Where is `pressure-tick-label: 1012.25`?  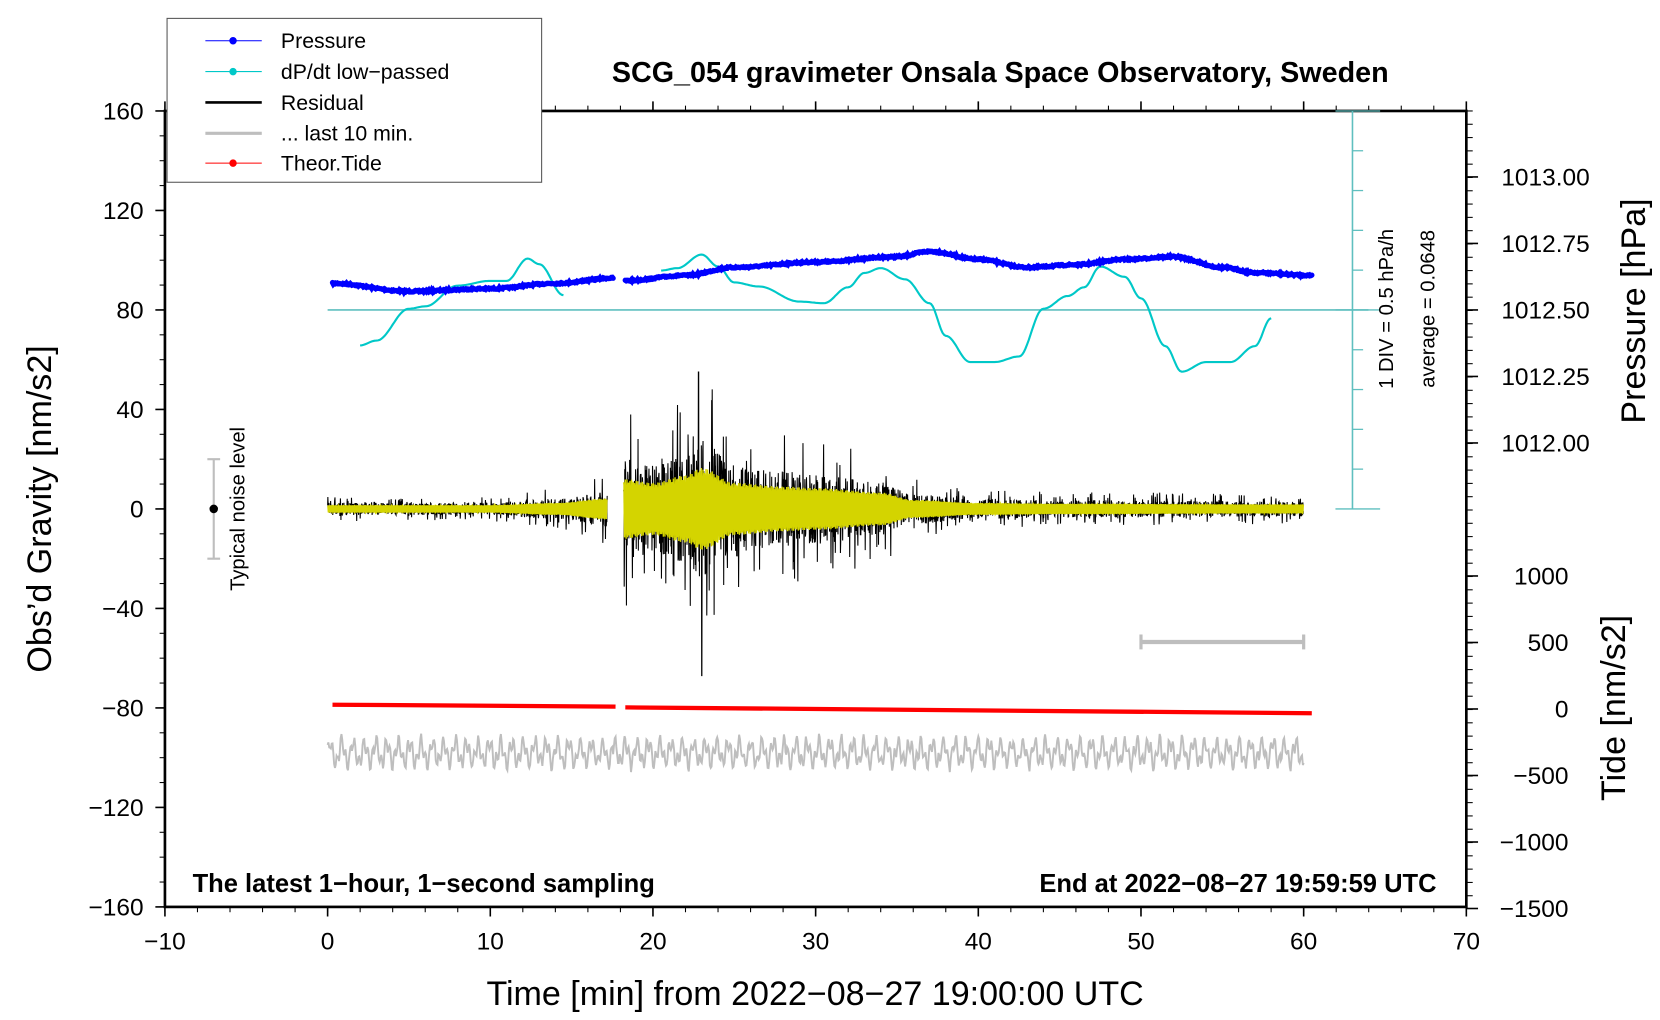 pressure-tick-label: 1012.25 is located at coordinates (1545, 377).